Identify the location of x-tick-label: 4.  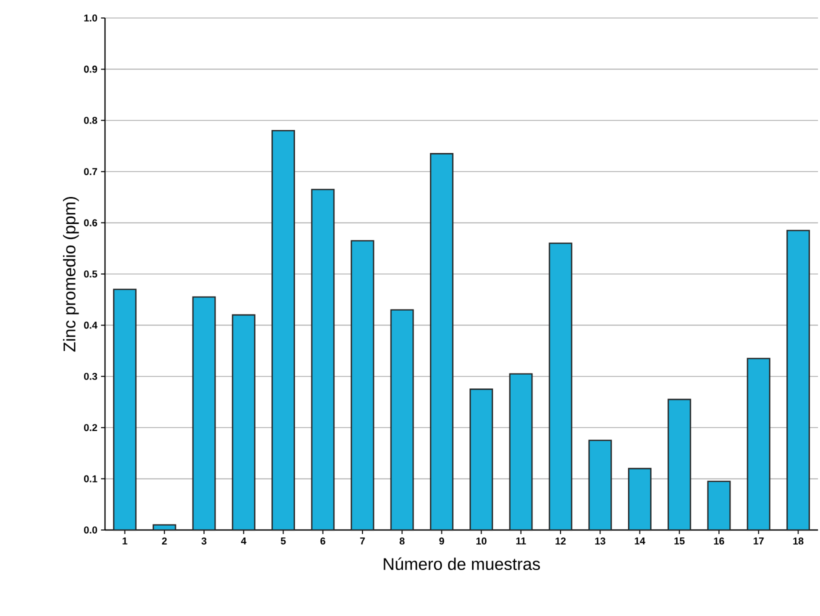
(243, 541).